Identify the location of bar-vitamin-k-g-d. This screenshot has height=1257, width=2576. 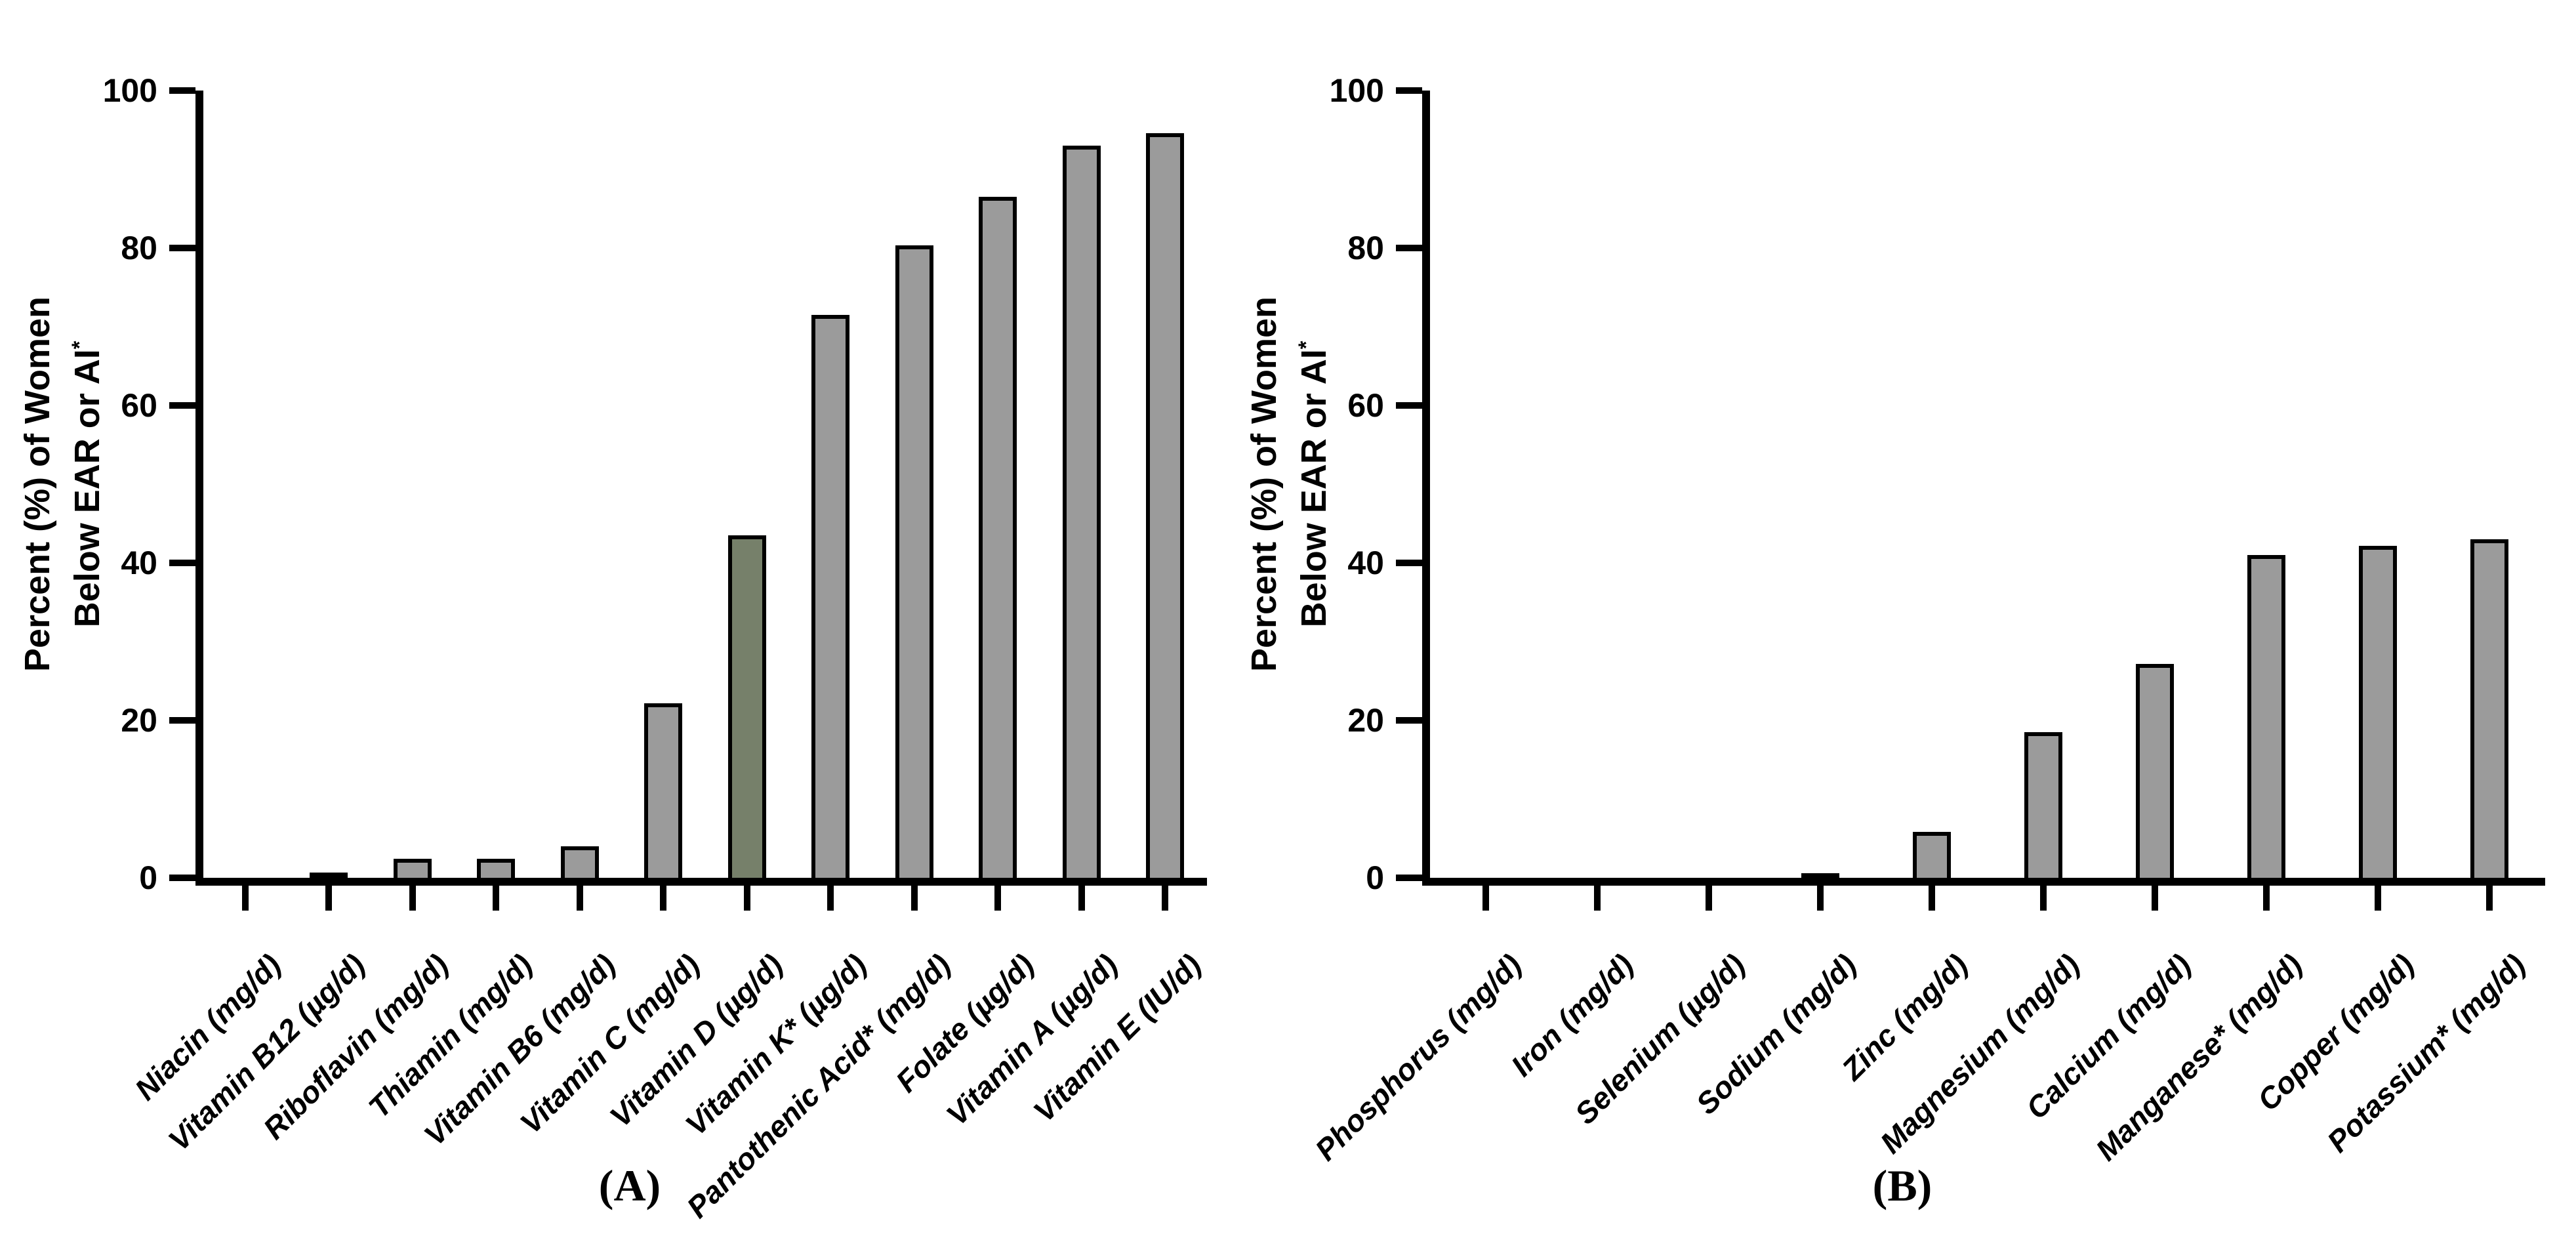
(830, 596).